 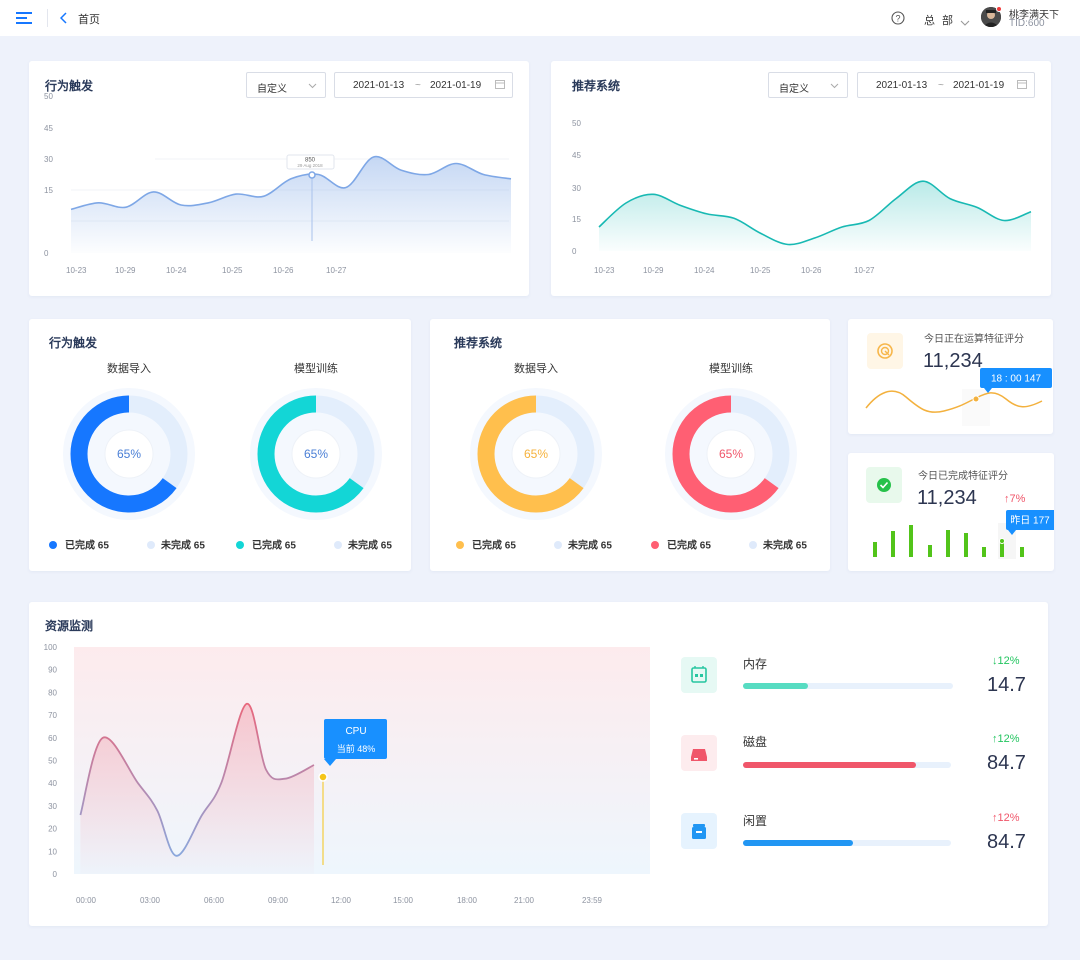 What do you see at coordinates (1027, 23) in the screenshot?
I see `user-tid: TID:600` at bounding box center [1027, 23].